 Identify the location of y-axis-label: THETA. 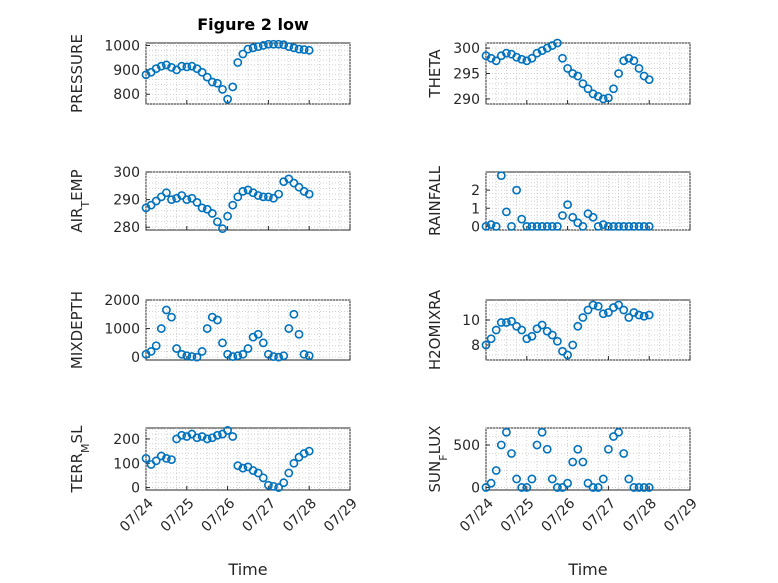
(435, 74).